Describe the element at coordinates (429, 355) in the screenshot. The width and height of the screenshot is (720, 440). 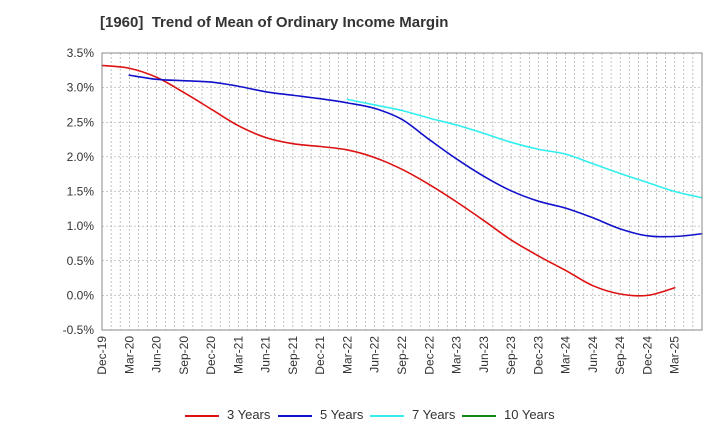
I see `x-tick-label: Dec-22` at that location.